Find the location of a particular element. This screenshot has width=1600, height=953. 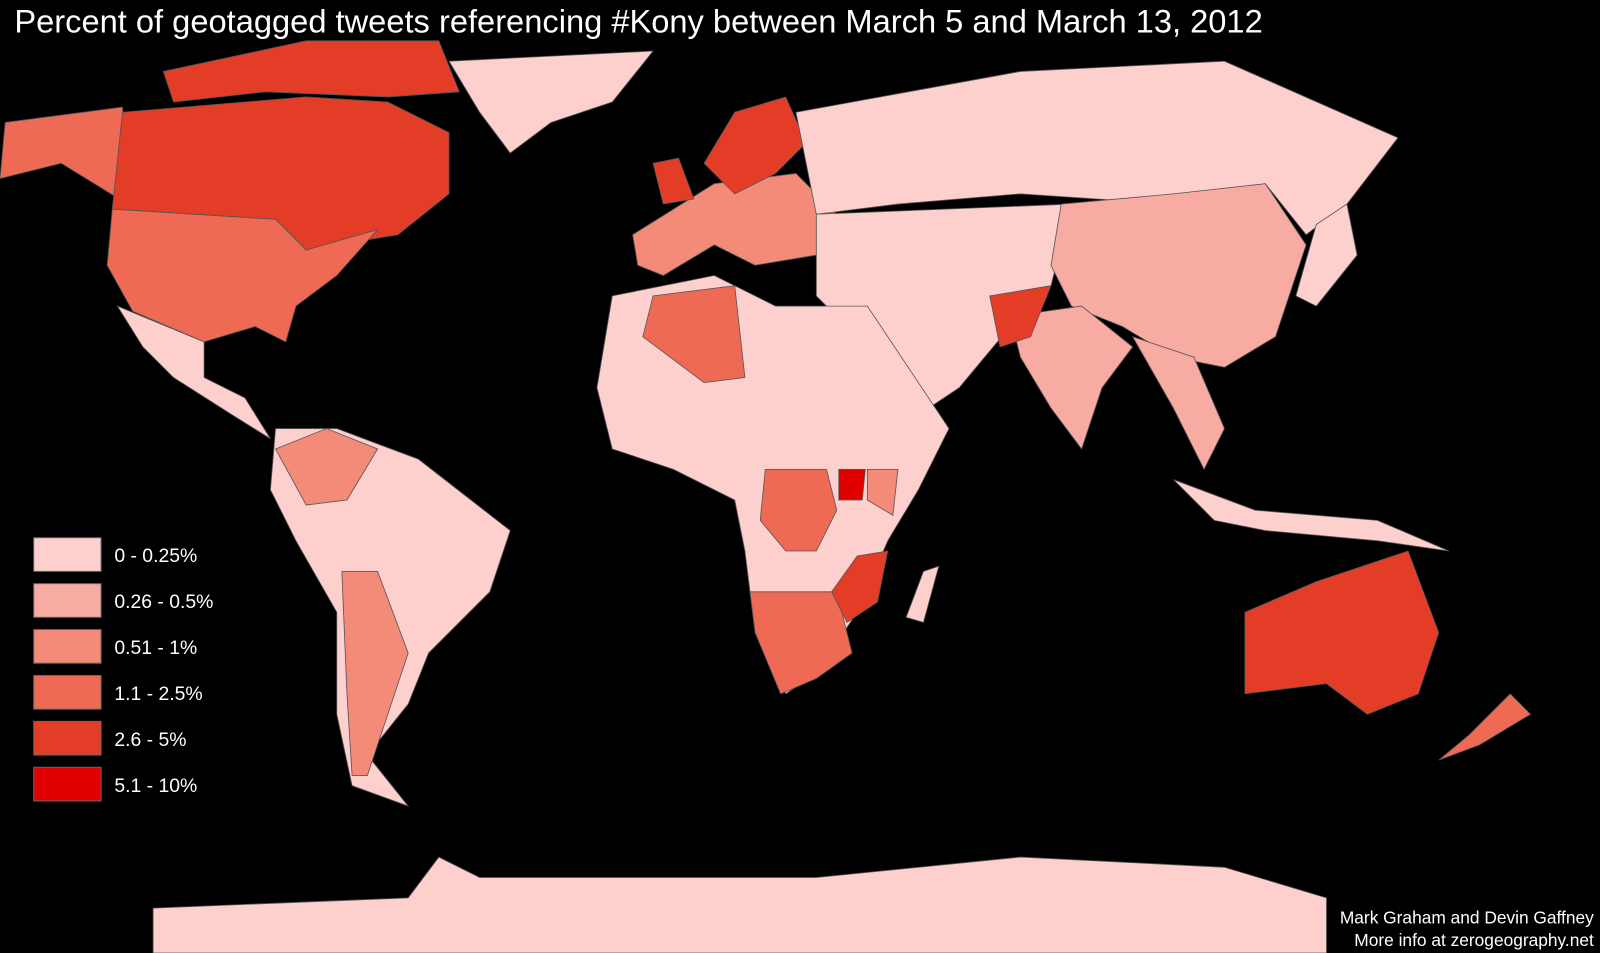

drc is located at coordinates (798, 510).